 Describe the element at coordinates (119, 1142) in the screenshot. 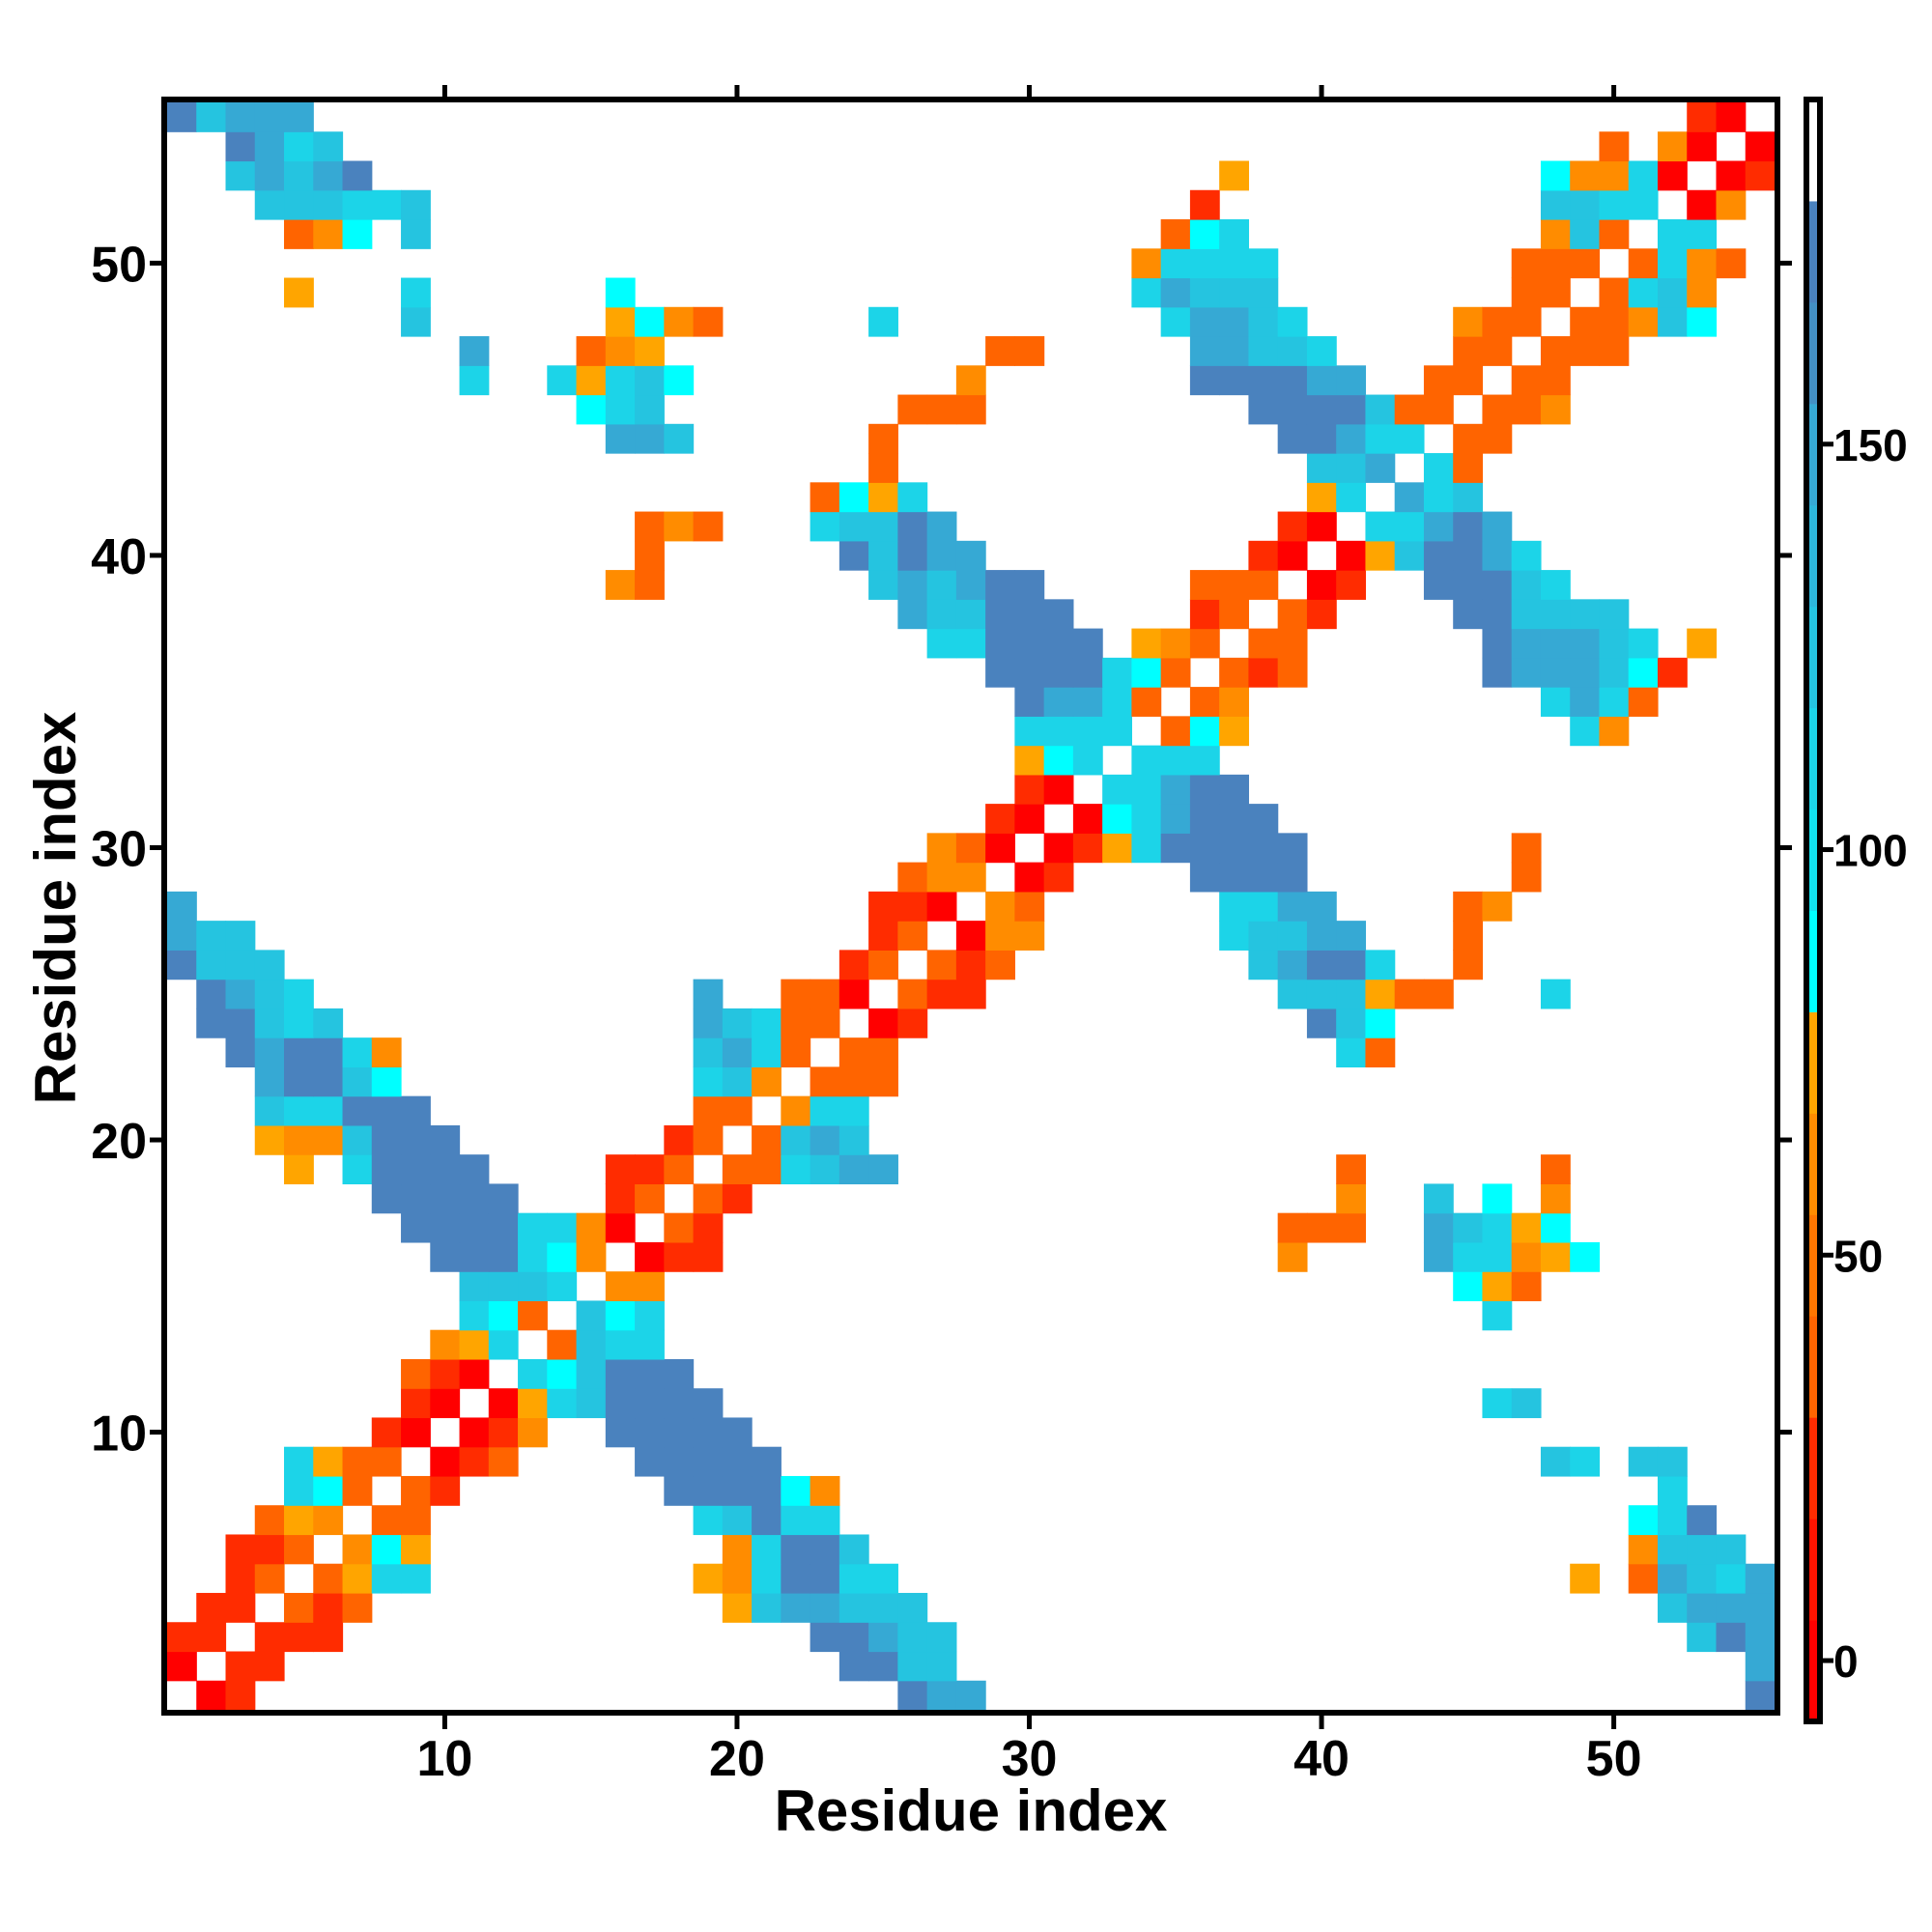

I see `y-tick-label: 20` at that location.